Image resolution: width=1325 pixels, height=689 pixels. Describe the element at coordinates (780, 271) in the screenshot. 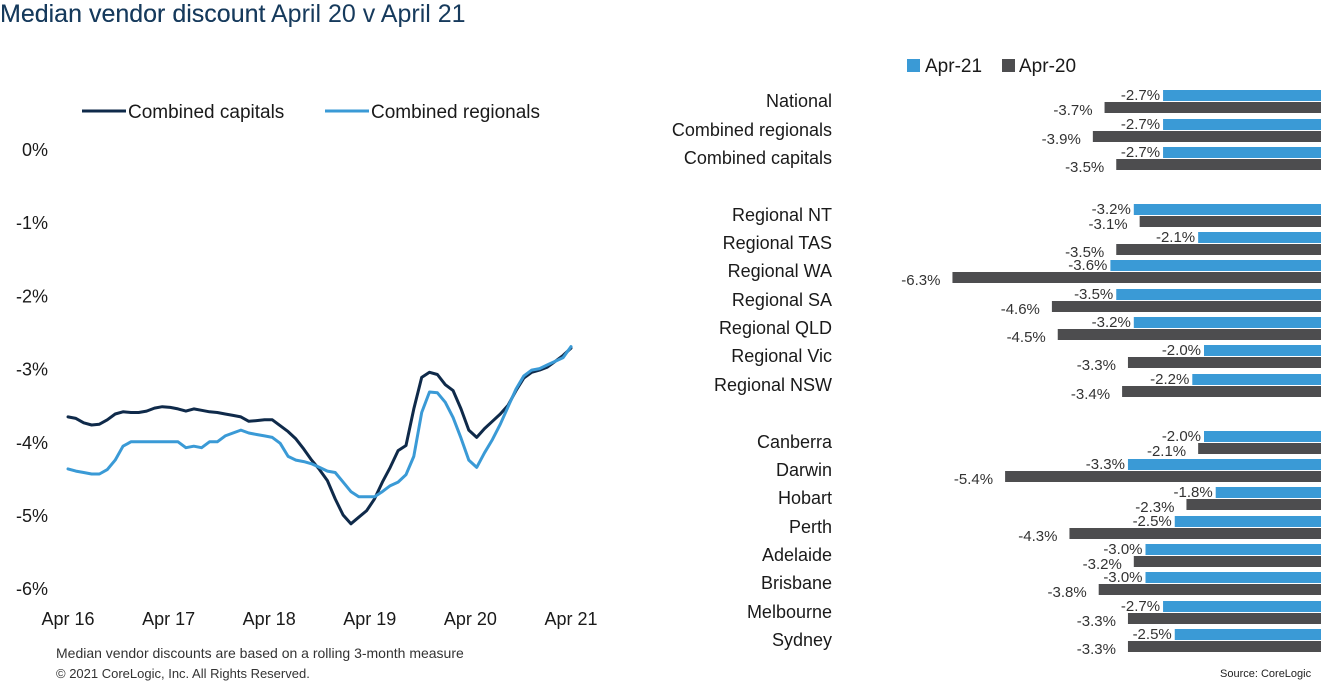

I see `category-label: Regional WA` at that location.